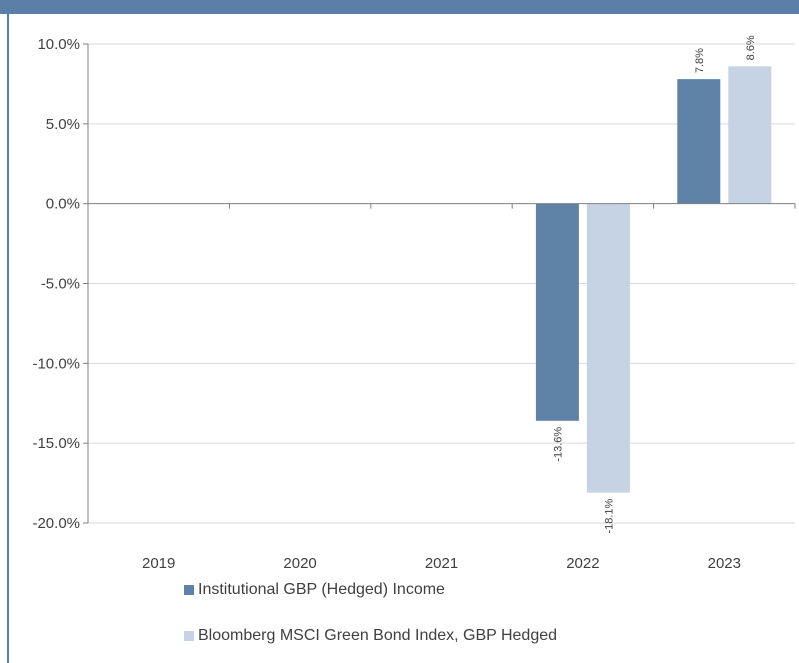 The image size is (799, 663). What do you see at coordinates (58, 44) in the screenshot?
I see `y-tick-label: 10.0%` at bounding box center [58, 44].